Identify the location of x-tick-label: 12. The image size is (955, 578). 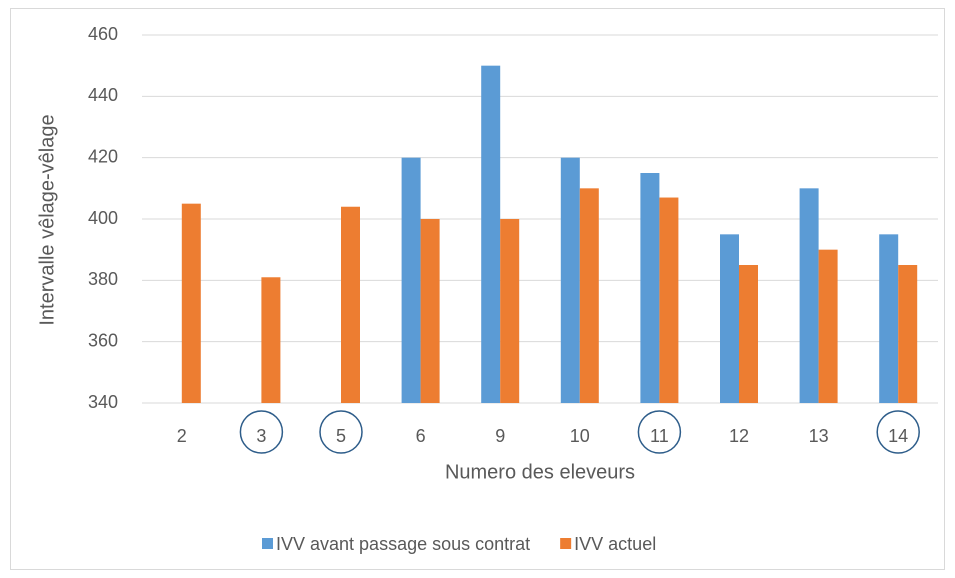
(739, 436).